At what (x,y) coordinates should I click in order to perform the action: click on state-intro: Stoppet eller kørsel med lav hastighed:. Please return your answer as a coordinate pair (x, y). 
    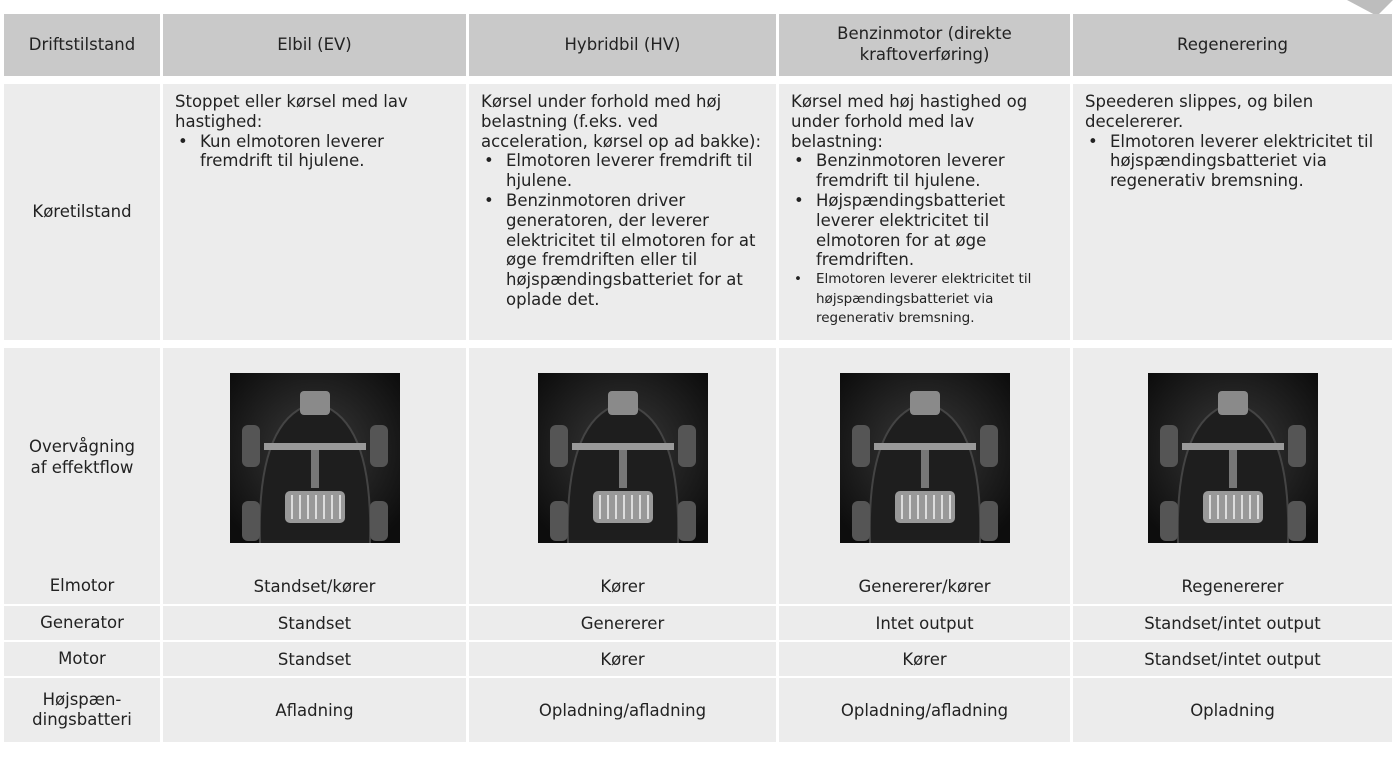
    Looking at the image, I should click on (291, 111).